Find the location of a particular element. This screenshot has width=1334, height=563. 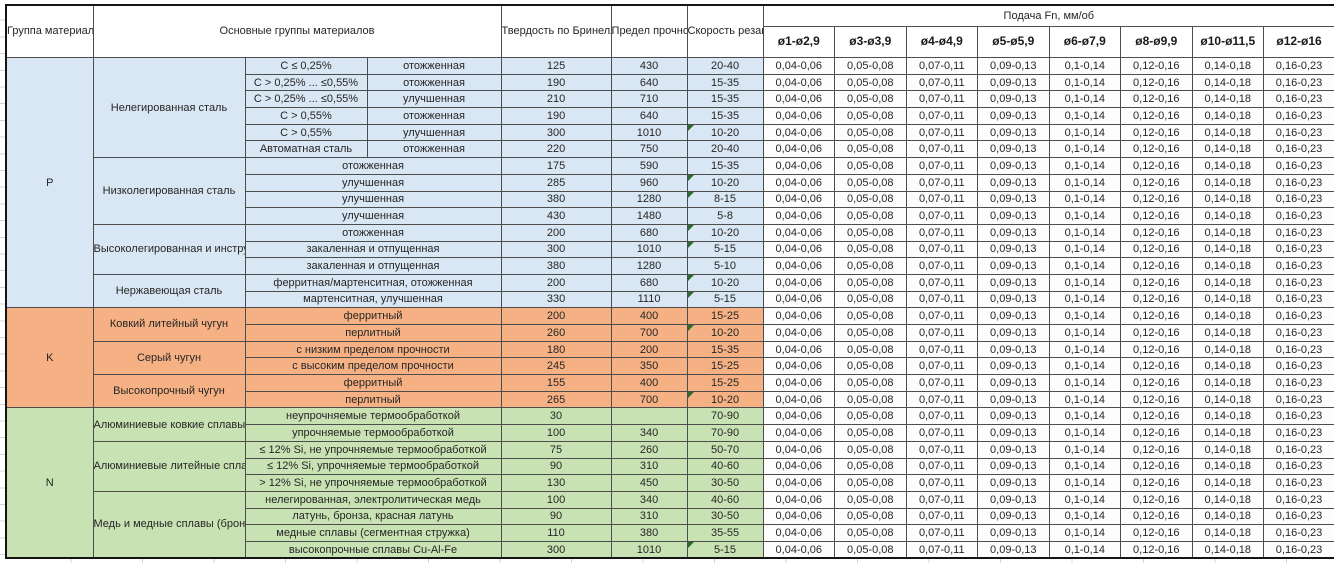

cell-hardness-hb: 380 is located at coordinates (556, 266).